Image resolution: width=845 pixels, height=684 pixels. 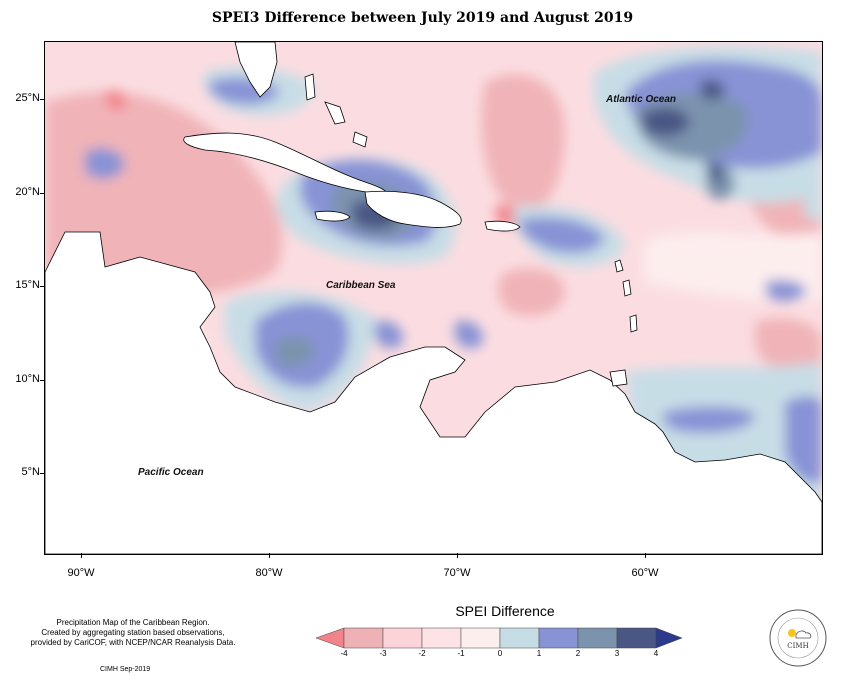 I want to click on legend-tick-label: 4, so click(x=656, y=653).